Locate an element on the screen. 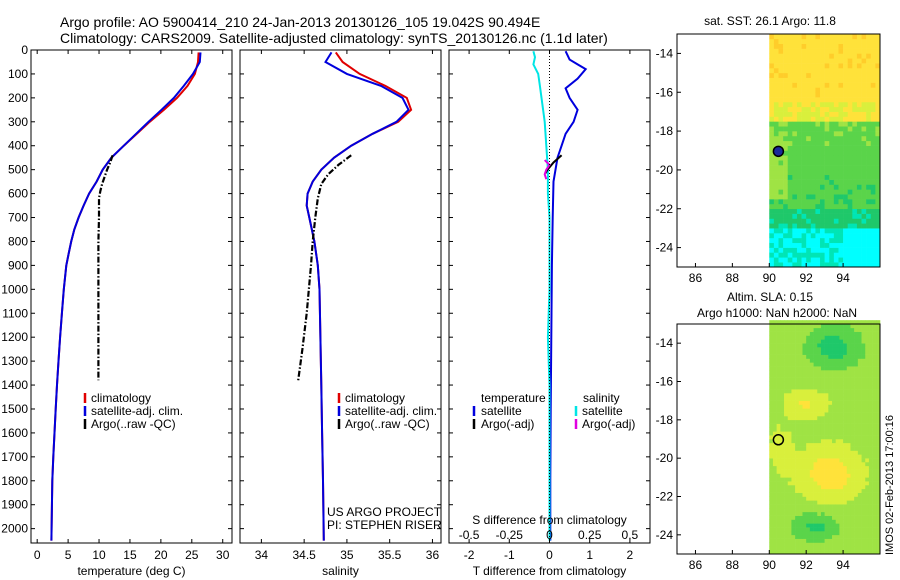 This screenshot has width=900, height=580. sla-xtick-label: 90 is located at coordinates (770, 565).